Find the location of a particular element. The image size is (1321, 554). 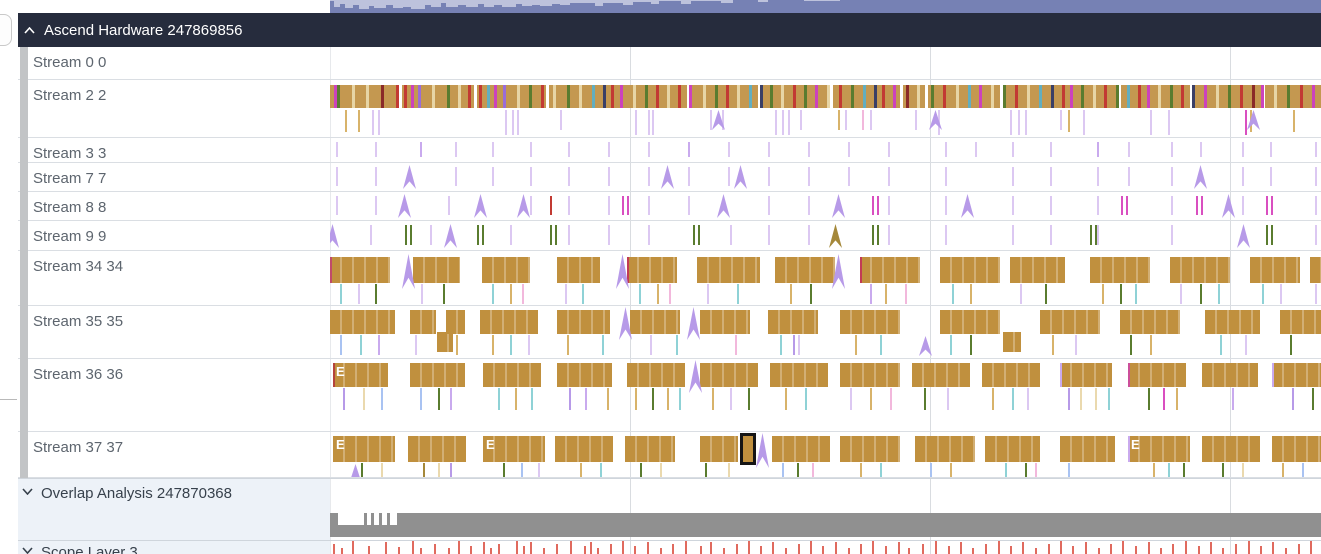

op-block: E is located at coordinates (364, 449).